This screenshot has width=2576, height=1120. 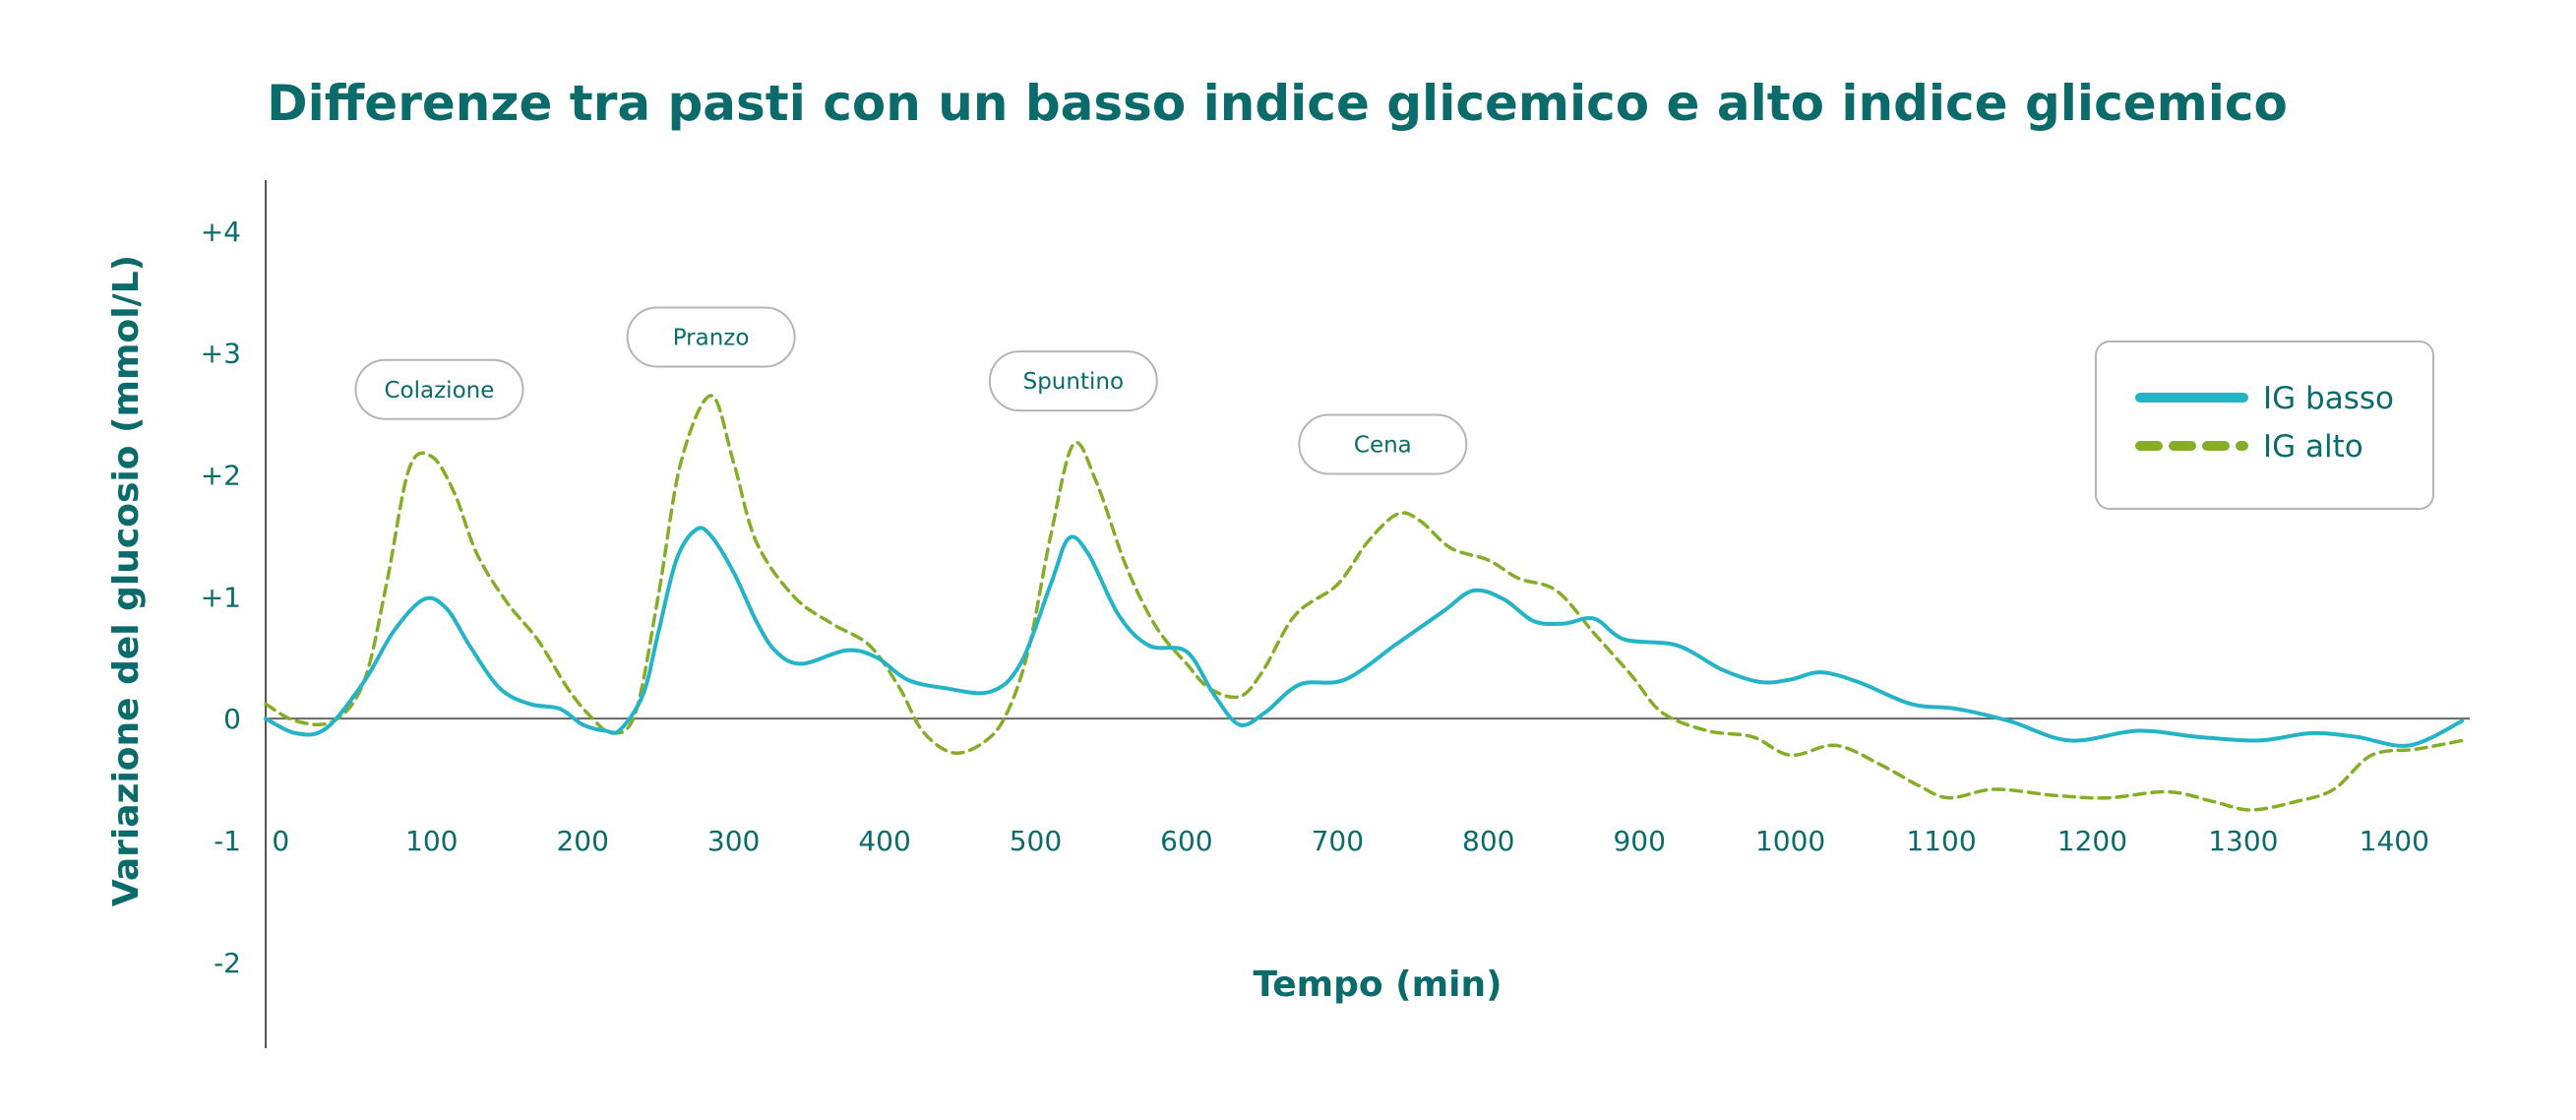 What do you see at coordinates (1338, 841) in the screenshot?
I see `x-tick-label: 700` at bounding box center [1338, 841].